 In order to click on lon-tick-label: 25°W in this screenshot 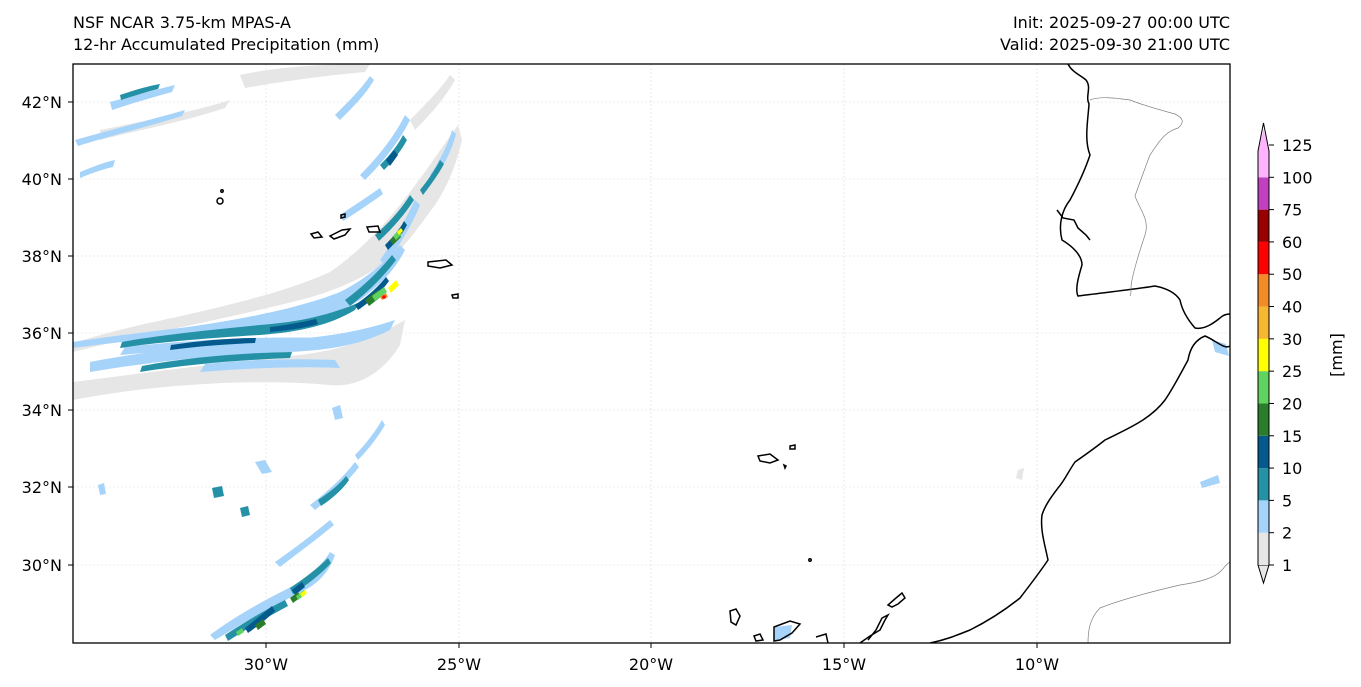, I will do `click(459, 664)`.